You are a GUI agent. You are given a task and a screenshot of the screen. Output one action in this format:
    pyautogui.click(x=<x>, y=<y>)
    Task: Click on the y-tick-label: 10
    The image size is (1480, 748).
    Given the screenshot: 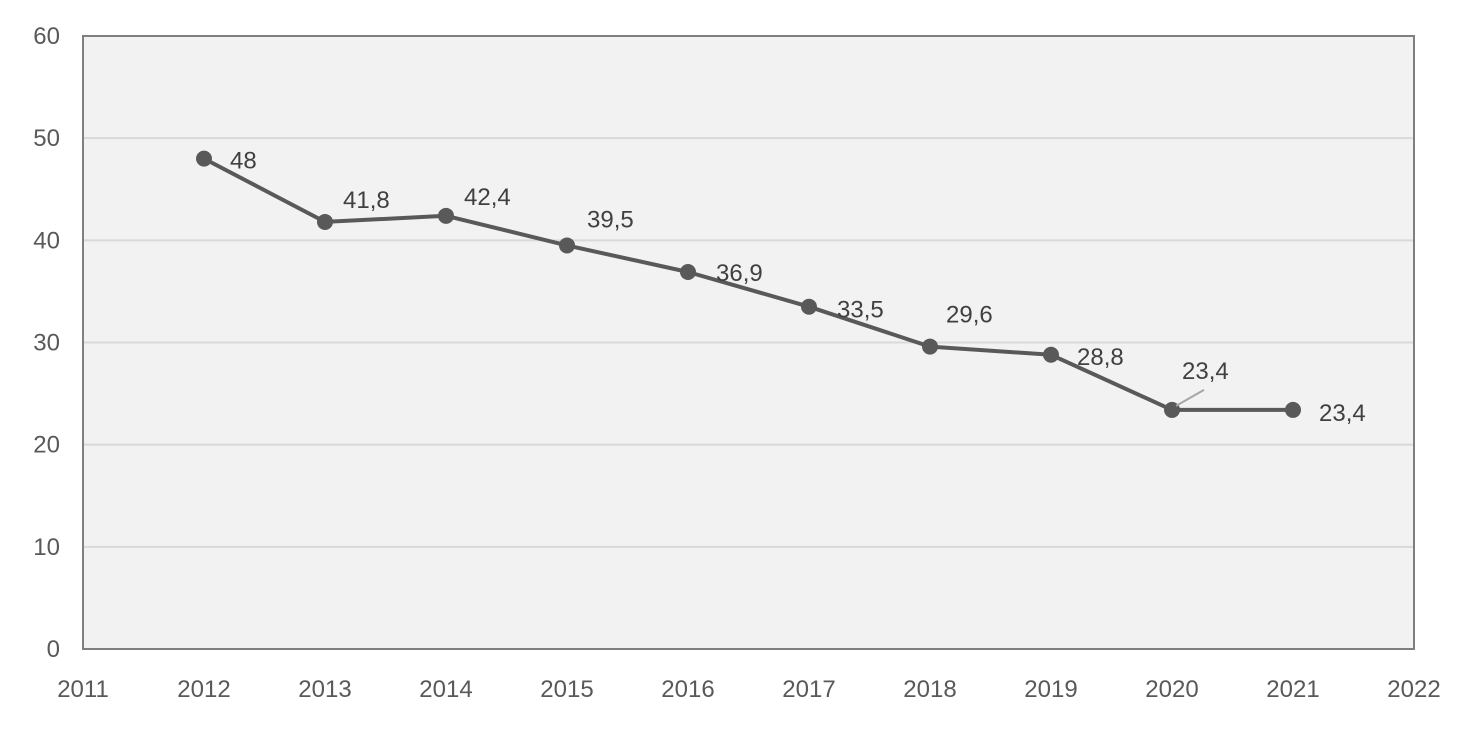 What is the action you would take?
    pyautogui.click(x=46, y=547)
    